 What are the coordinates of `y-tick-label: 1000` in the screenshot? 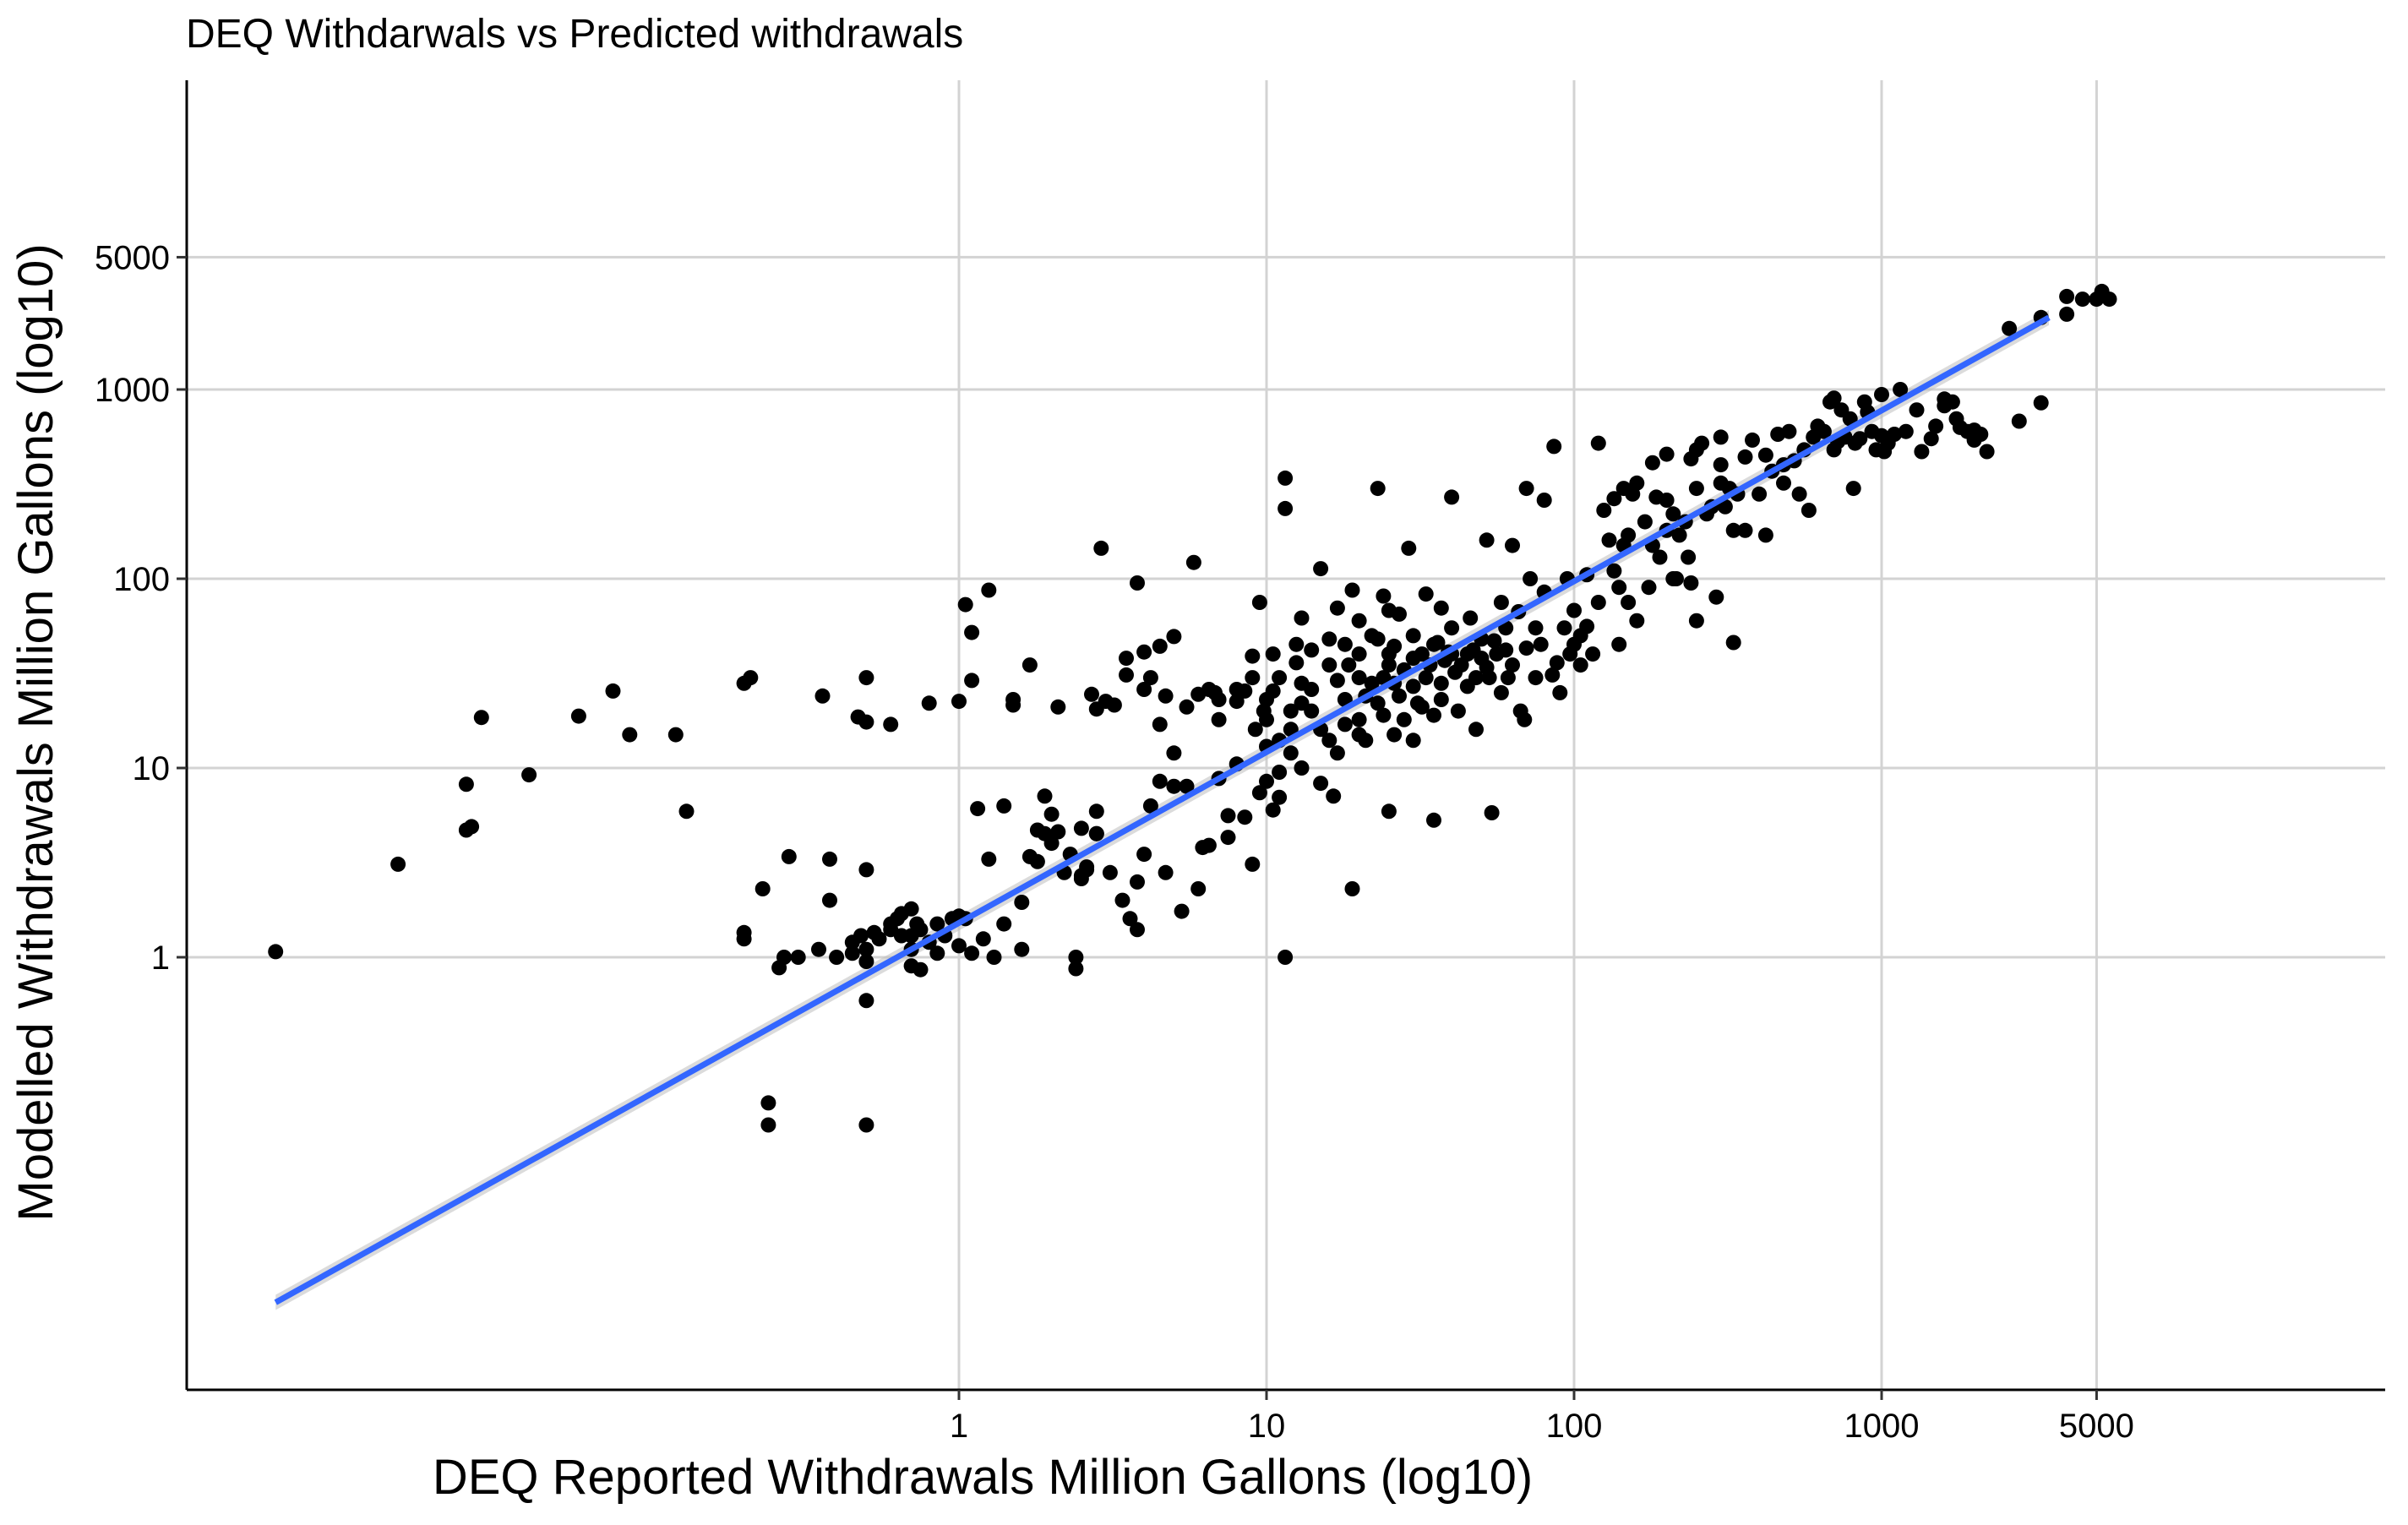 It's located at (132, 390).